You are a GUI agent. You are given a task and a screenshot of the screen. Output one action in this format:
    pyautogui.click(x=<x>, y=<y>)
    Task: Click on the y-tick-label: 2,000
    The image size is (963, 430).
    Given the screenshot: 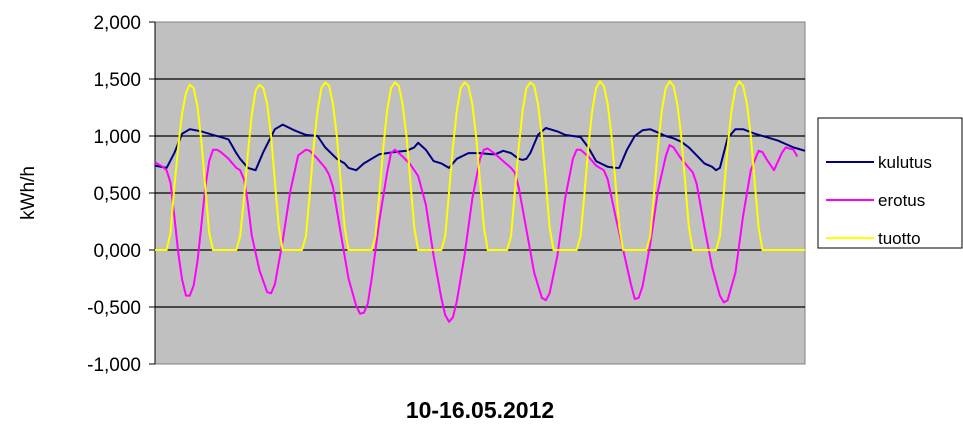 What is the action you would take?
    pyautogui.click(x=117, y=23)
    